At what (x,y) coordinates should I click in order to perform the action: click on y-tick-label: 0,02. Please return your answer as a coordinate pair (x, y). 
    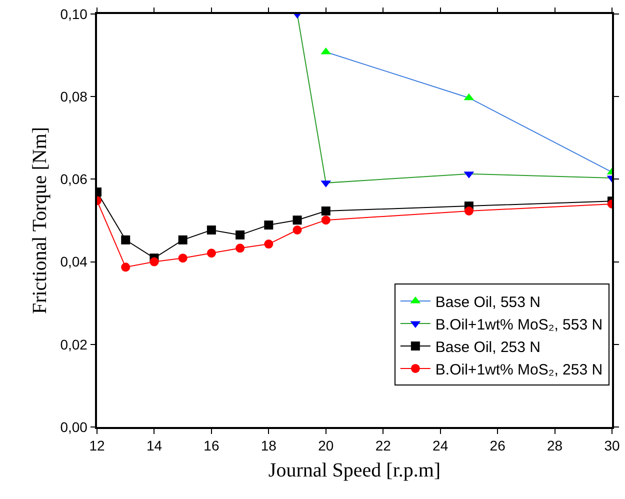
    Looking at the image, I should click on (74, 344).